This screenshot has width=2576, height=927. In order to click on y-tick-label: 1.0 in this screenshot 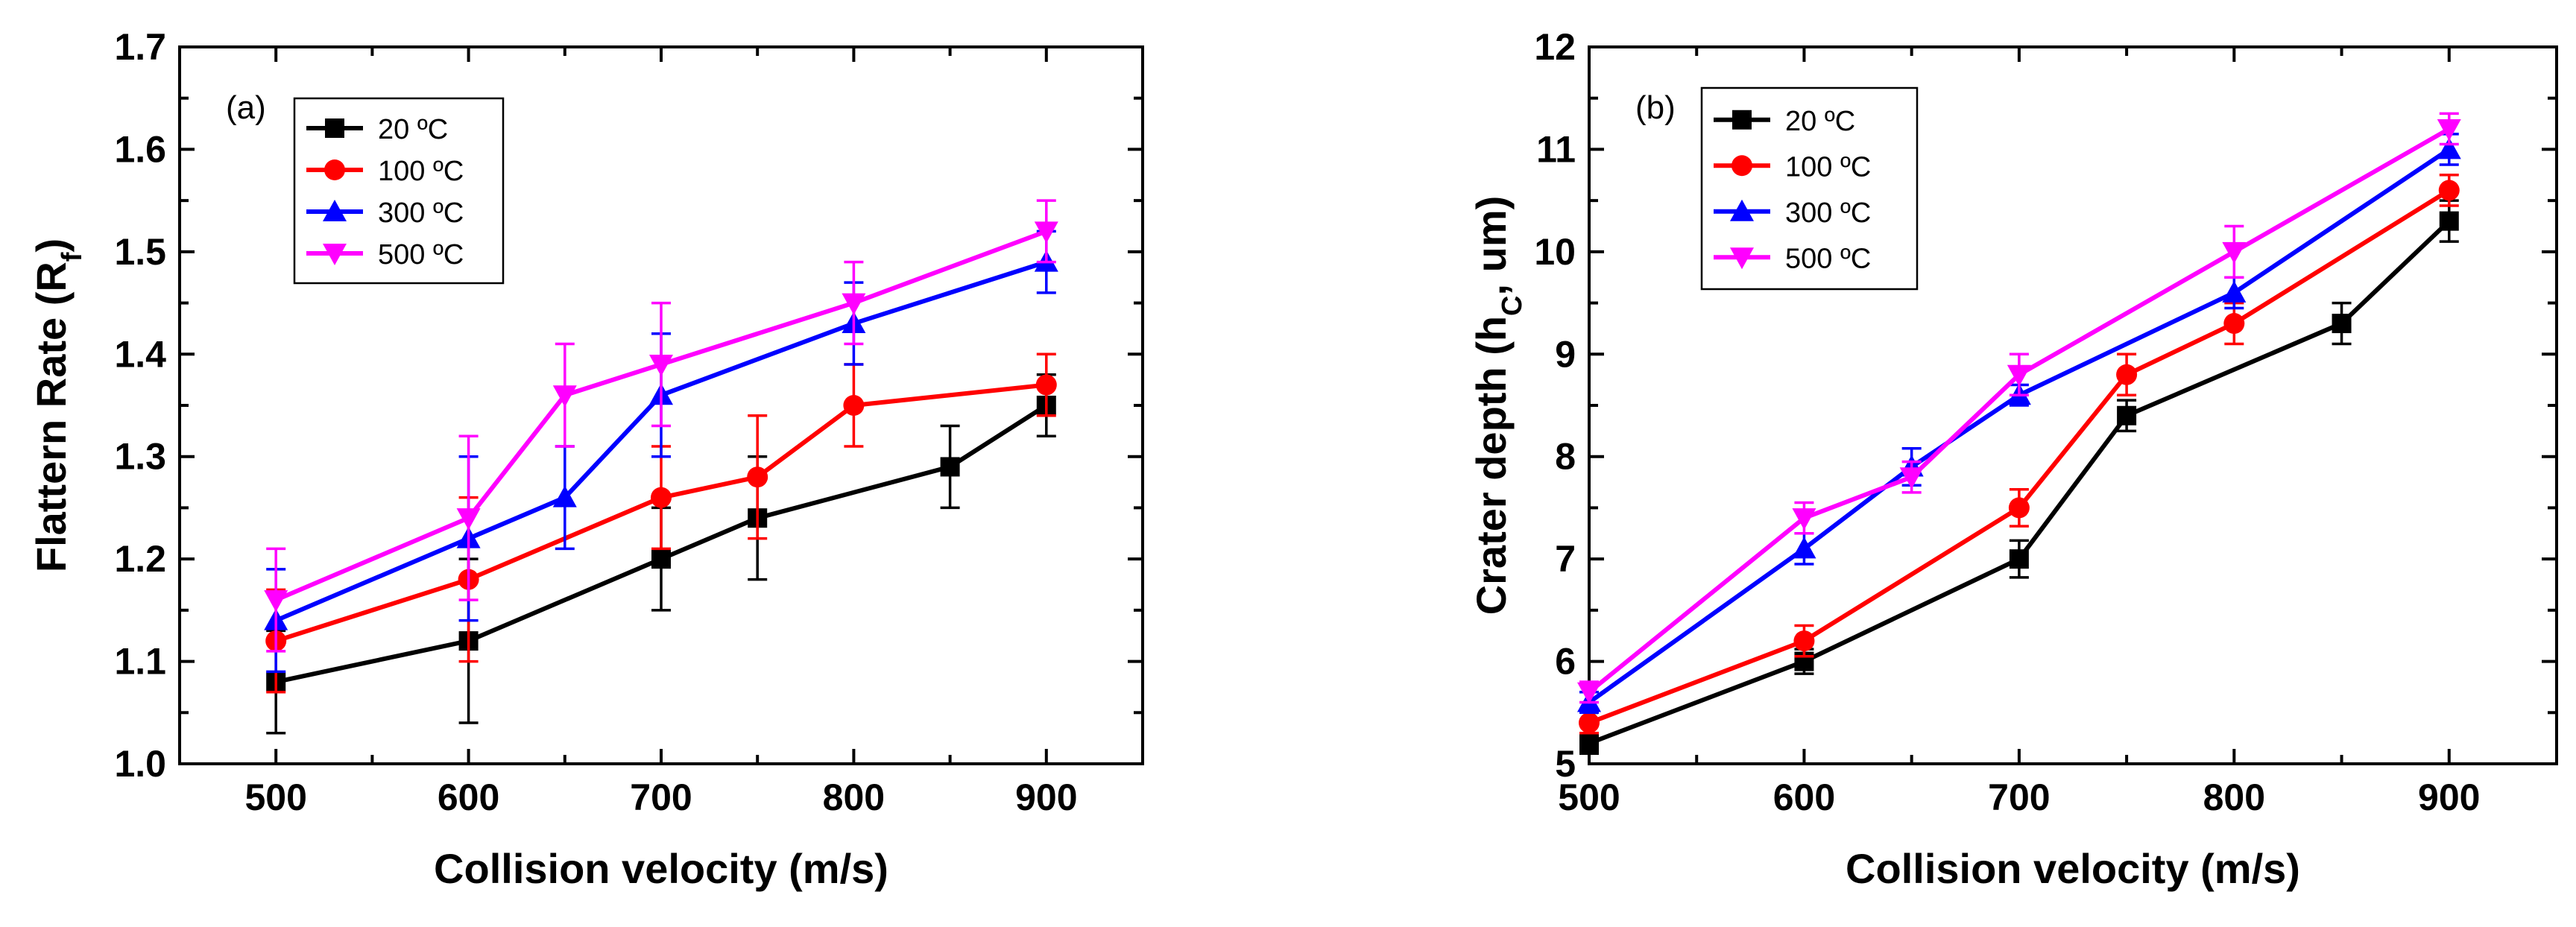, I will do `click(140, 764)`.